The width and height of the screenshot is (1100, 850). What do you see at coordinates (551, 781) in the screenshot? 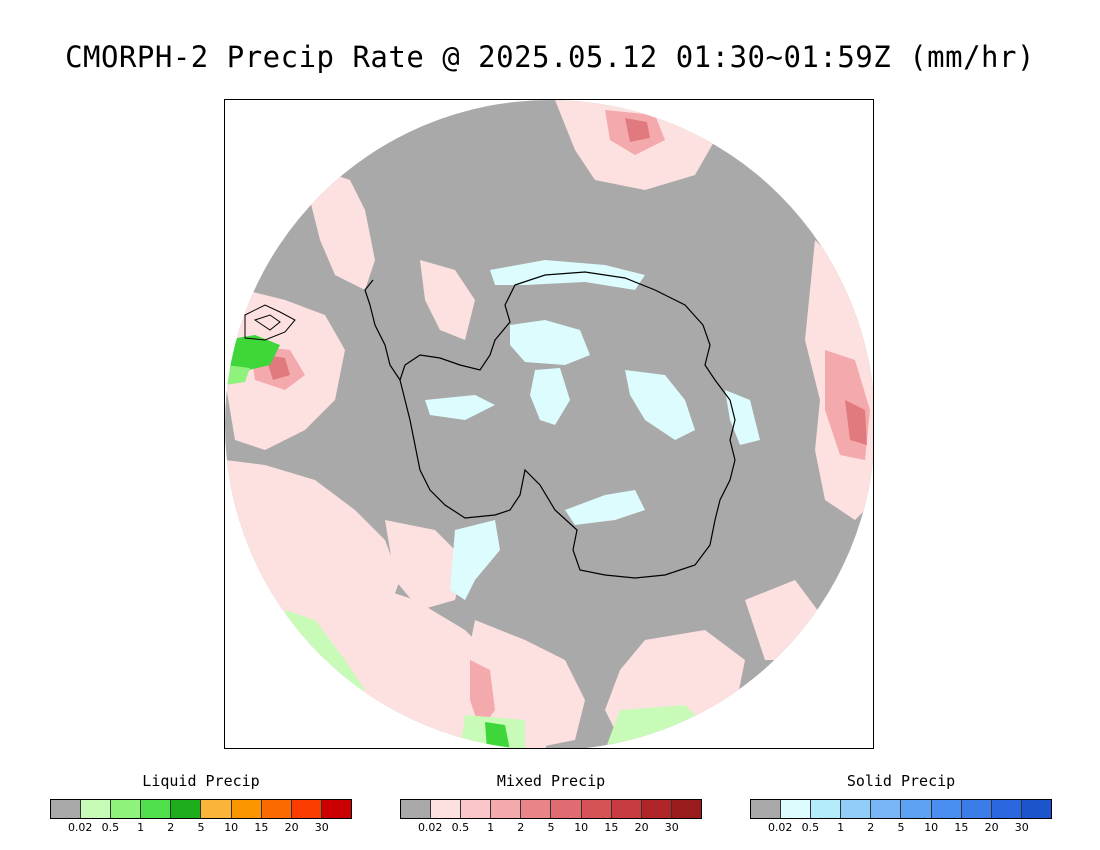
I see `legend-title: Mixed Precip` at bounding box center [551, 781].